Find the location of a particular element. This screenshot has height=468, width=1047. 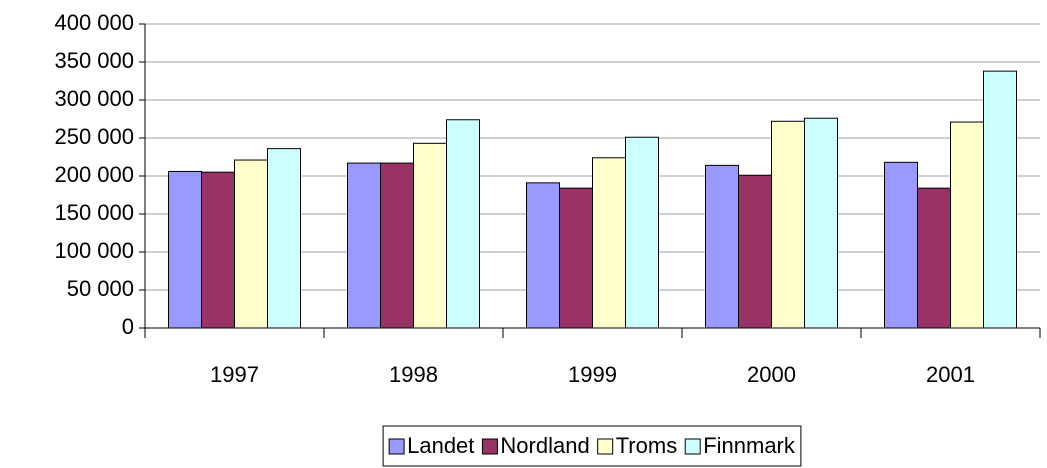

x-tick-label: 2000 is located at coordinates (771, 374).